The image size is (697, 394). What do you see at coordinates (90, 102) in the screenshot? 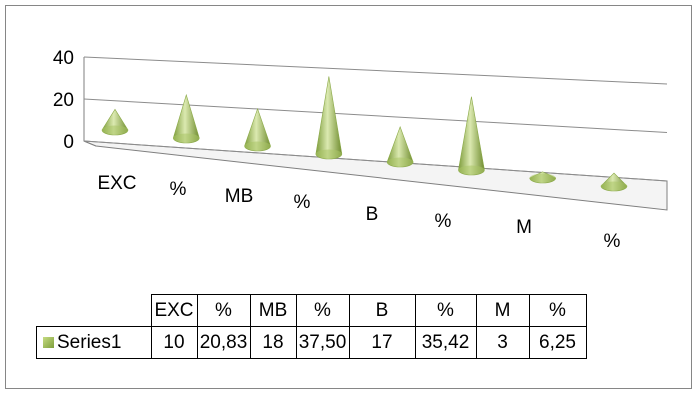
I see `left-wall-edge` at bounding box center [90, 102].